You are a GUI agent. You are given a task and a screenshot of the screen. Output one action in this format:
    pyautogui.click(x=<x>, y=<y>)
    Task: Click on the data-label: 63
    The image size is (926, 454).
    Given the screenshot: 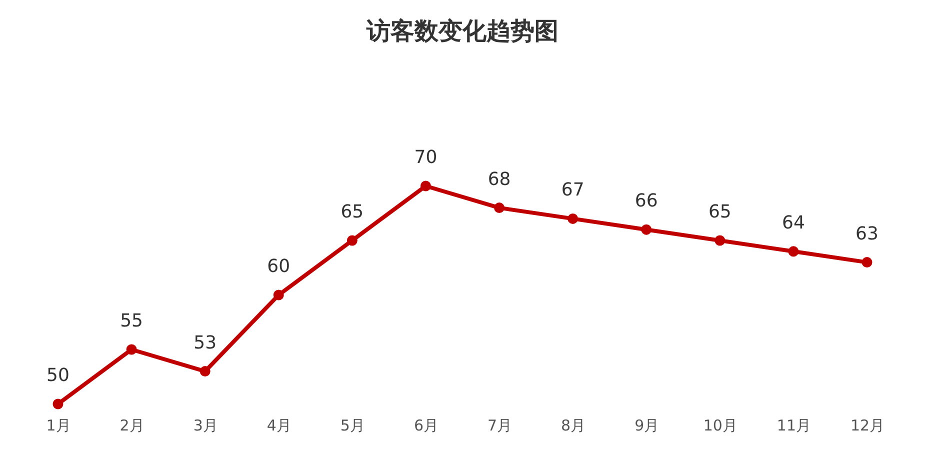 What is the action you would take?
    pyautogui.click(x=867, y=233)
    